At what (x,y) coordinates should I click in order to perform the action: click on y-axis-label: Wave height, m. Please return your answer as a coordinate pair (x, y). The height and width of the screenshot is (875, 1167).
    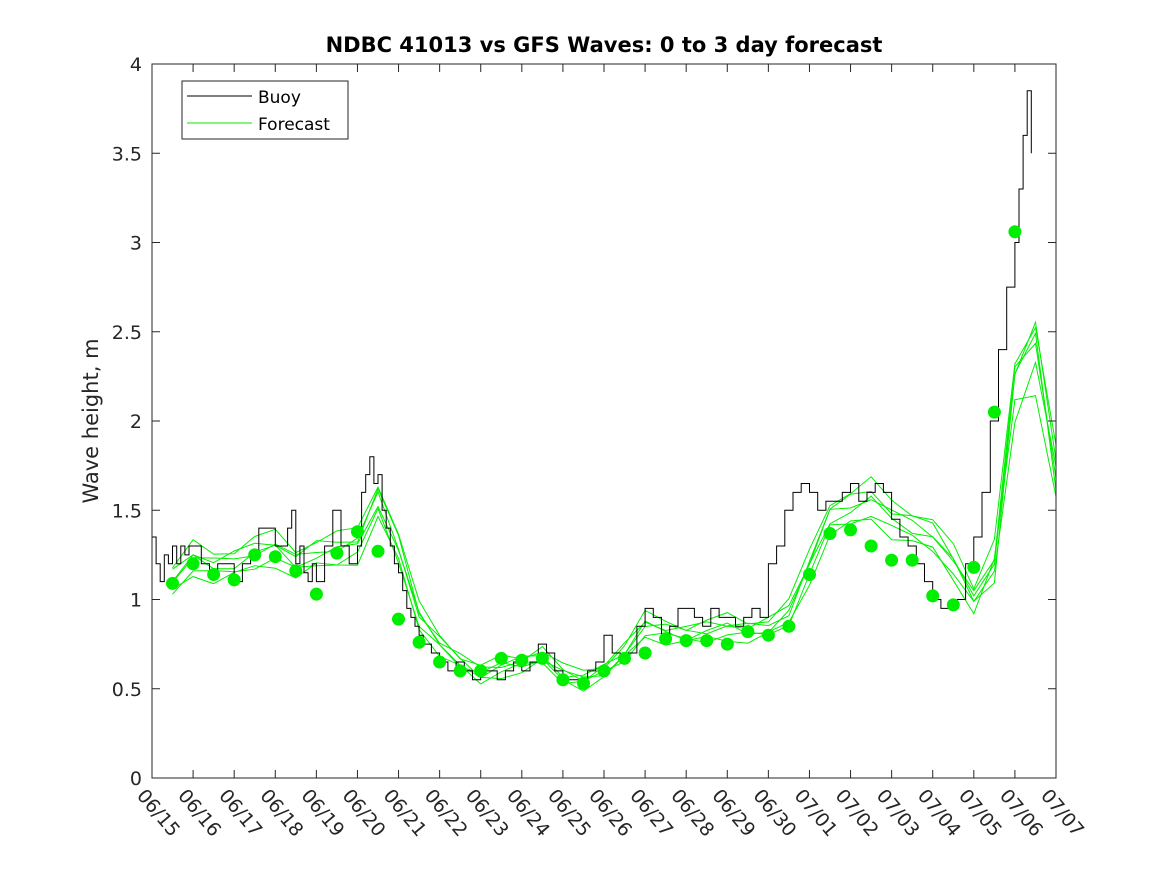
    Looking at the image, I should click on (91, 420).